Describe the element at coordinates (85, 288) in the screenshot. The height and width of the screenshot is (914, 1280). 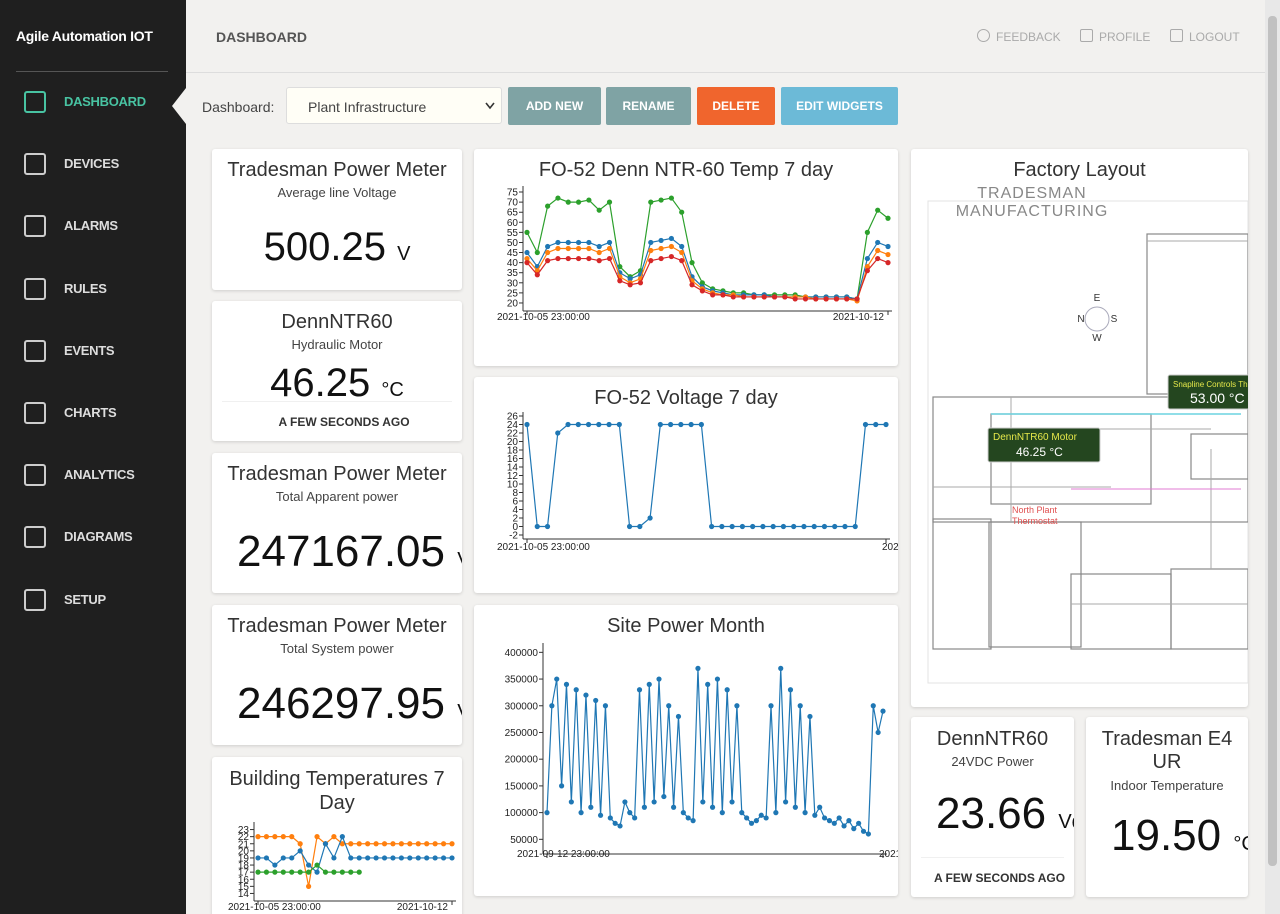
I see `menu-item: RULES` at that location.